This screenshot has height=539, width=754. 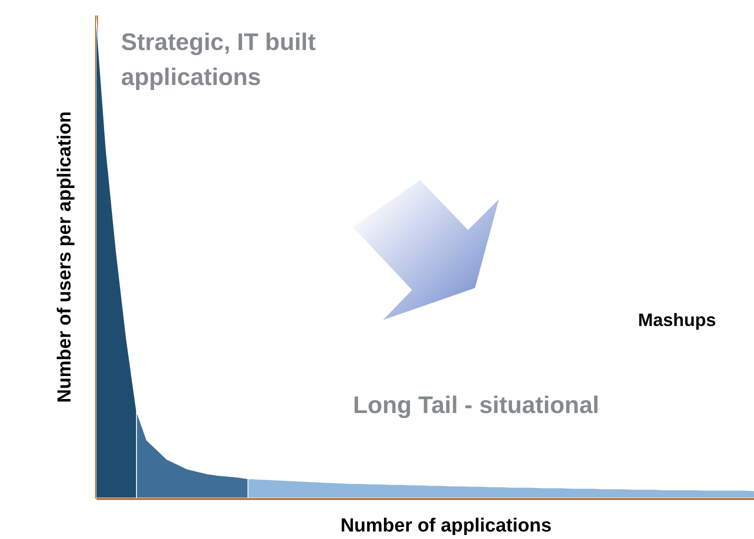 What do you see at coordinates (65, 257) in the screenshot?
I see `y-axis-title: Number of users per application` at bounding box center [65, 257].